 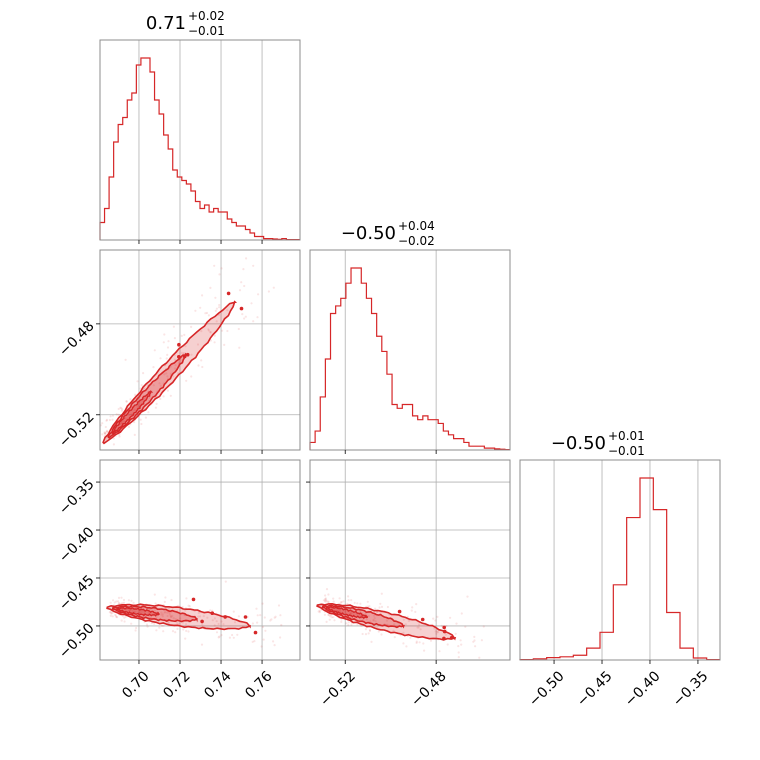 What do you see at coordinates (547, 689) in the screenshot?
I see `x-tick-label: −0.50` at bounding box center [547, 689].